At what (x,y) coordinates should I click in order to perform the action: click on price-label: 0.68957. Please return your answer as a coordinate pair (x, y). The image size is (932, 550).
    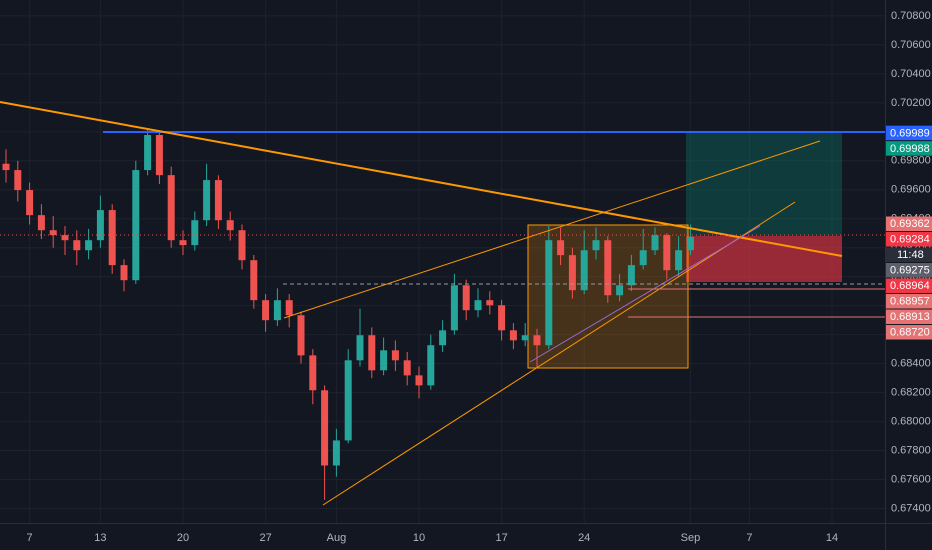
    Looking at the image, I should click on (910, 302).